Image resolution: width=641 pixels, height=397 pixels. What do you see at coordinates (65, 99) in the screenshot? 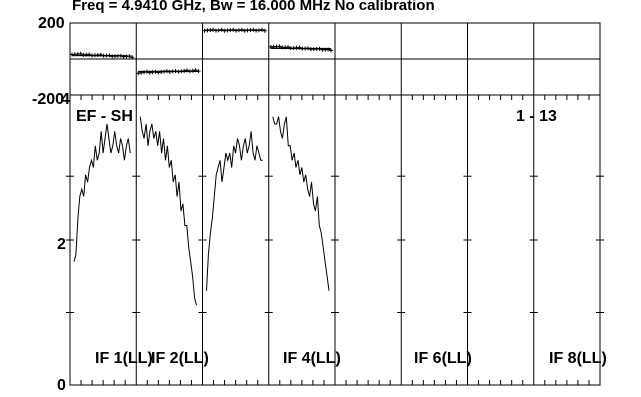
I see `amp-ytick-4: 4` at bounding box center [65, 99].